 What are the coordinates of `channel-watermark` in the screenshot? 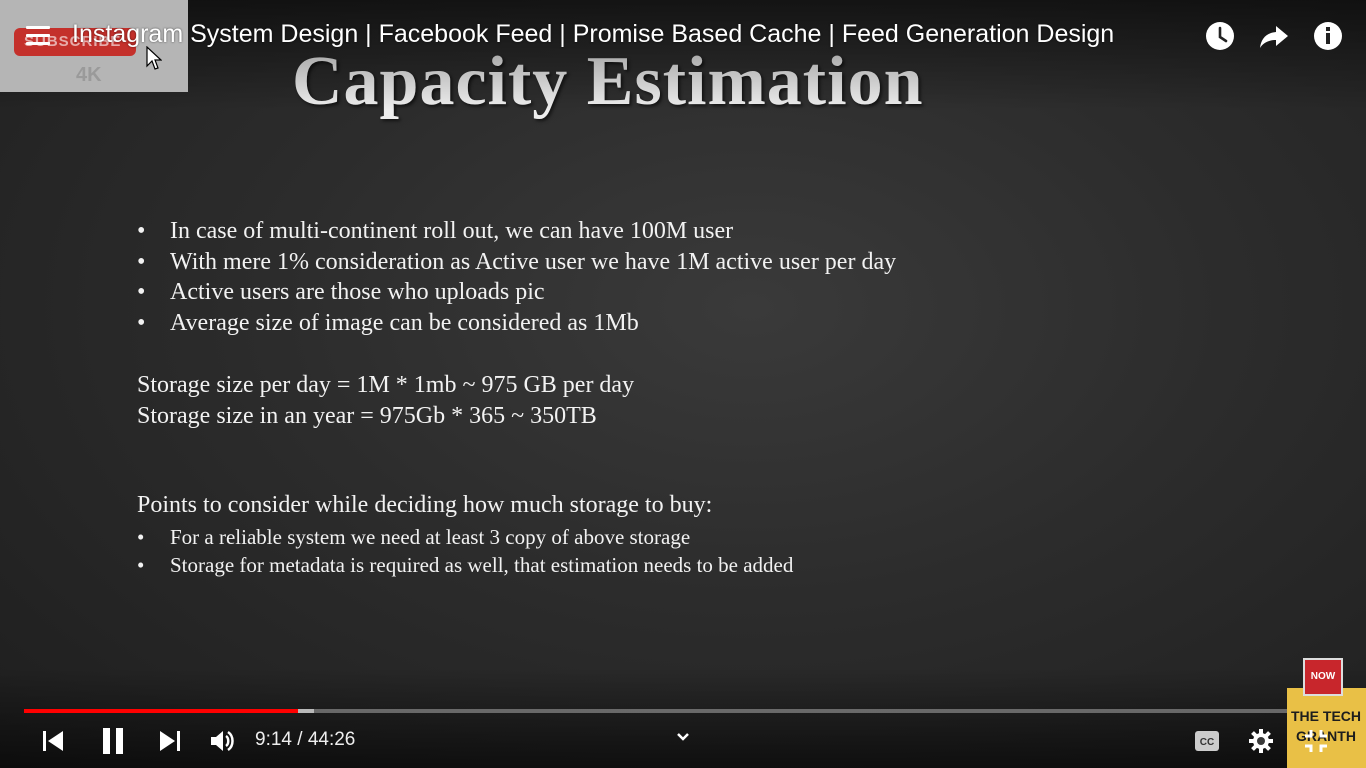 It's located at (1326, 728).